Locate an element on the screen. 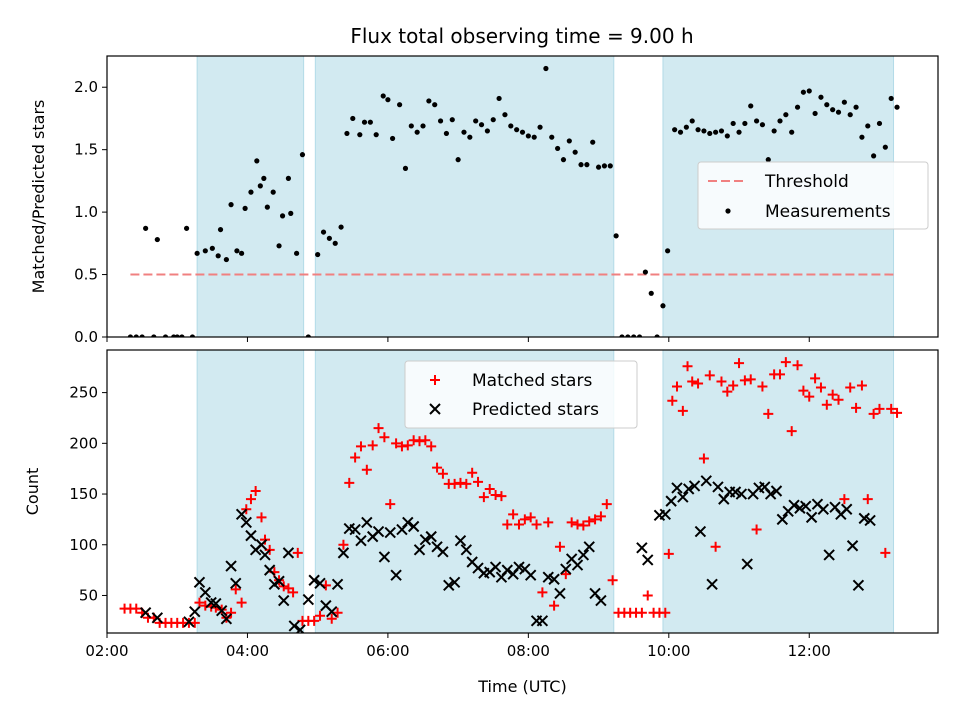 This screenshot has height=720, width=960. y-tick-label: 2.0 is located at coordinates (86, 87).